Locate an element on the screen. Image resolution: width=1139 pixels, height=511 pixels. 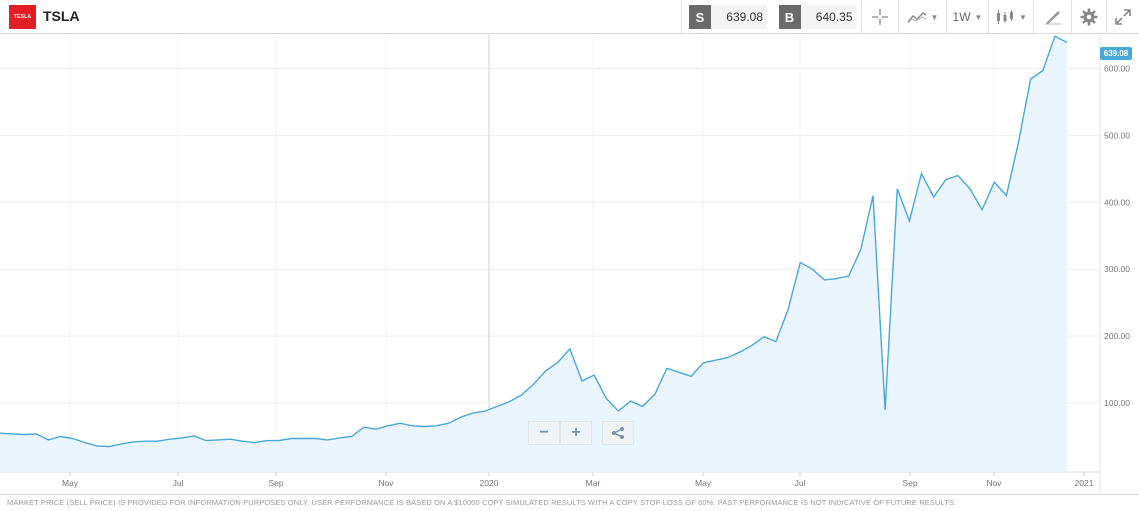
x-tick-label: 2020 is located at coordinates (489, 483).